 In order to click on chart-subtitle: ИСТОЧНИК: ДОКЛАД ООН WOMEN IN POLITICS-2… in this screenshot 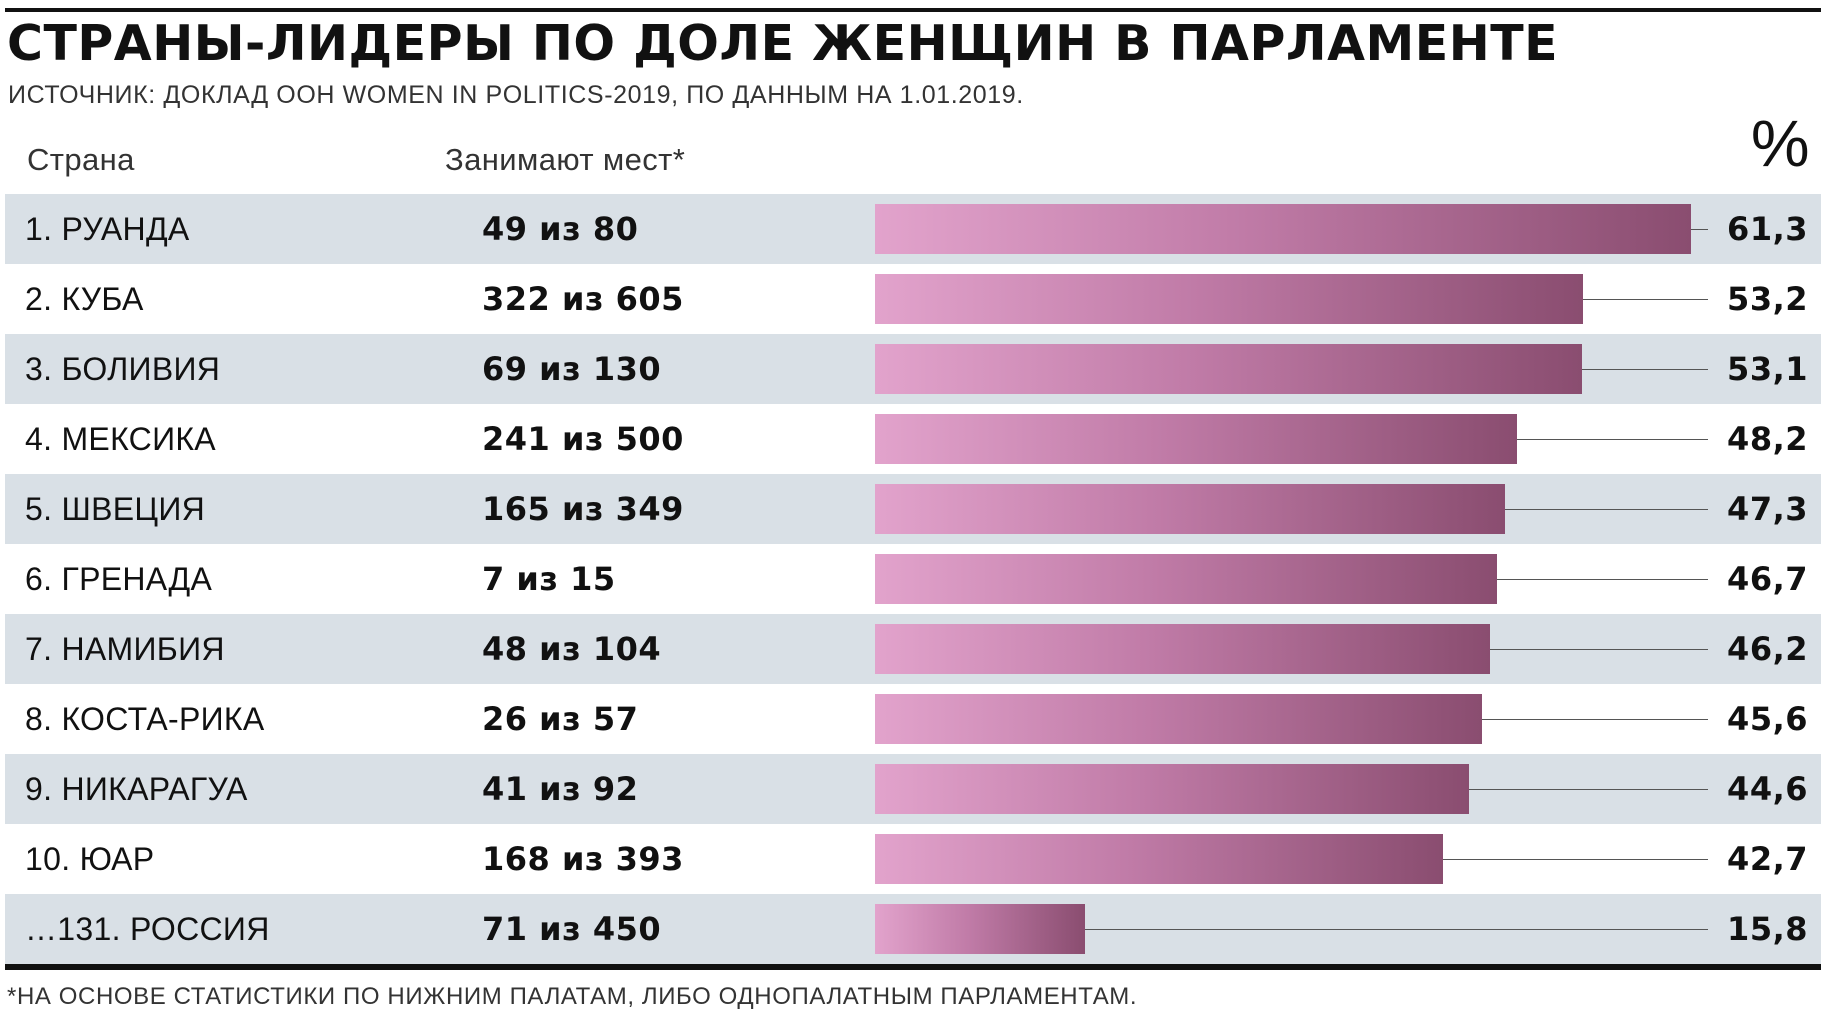, I will do `click(516, 95)`.